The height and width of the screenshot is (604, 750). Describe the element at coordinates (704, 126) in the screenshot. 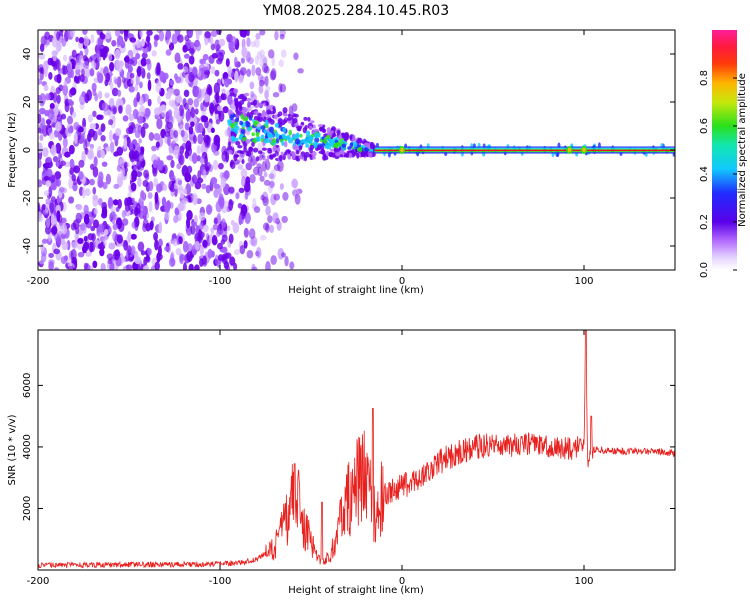

I see `colorbar-tick-label: 0.6` at that location.